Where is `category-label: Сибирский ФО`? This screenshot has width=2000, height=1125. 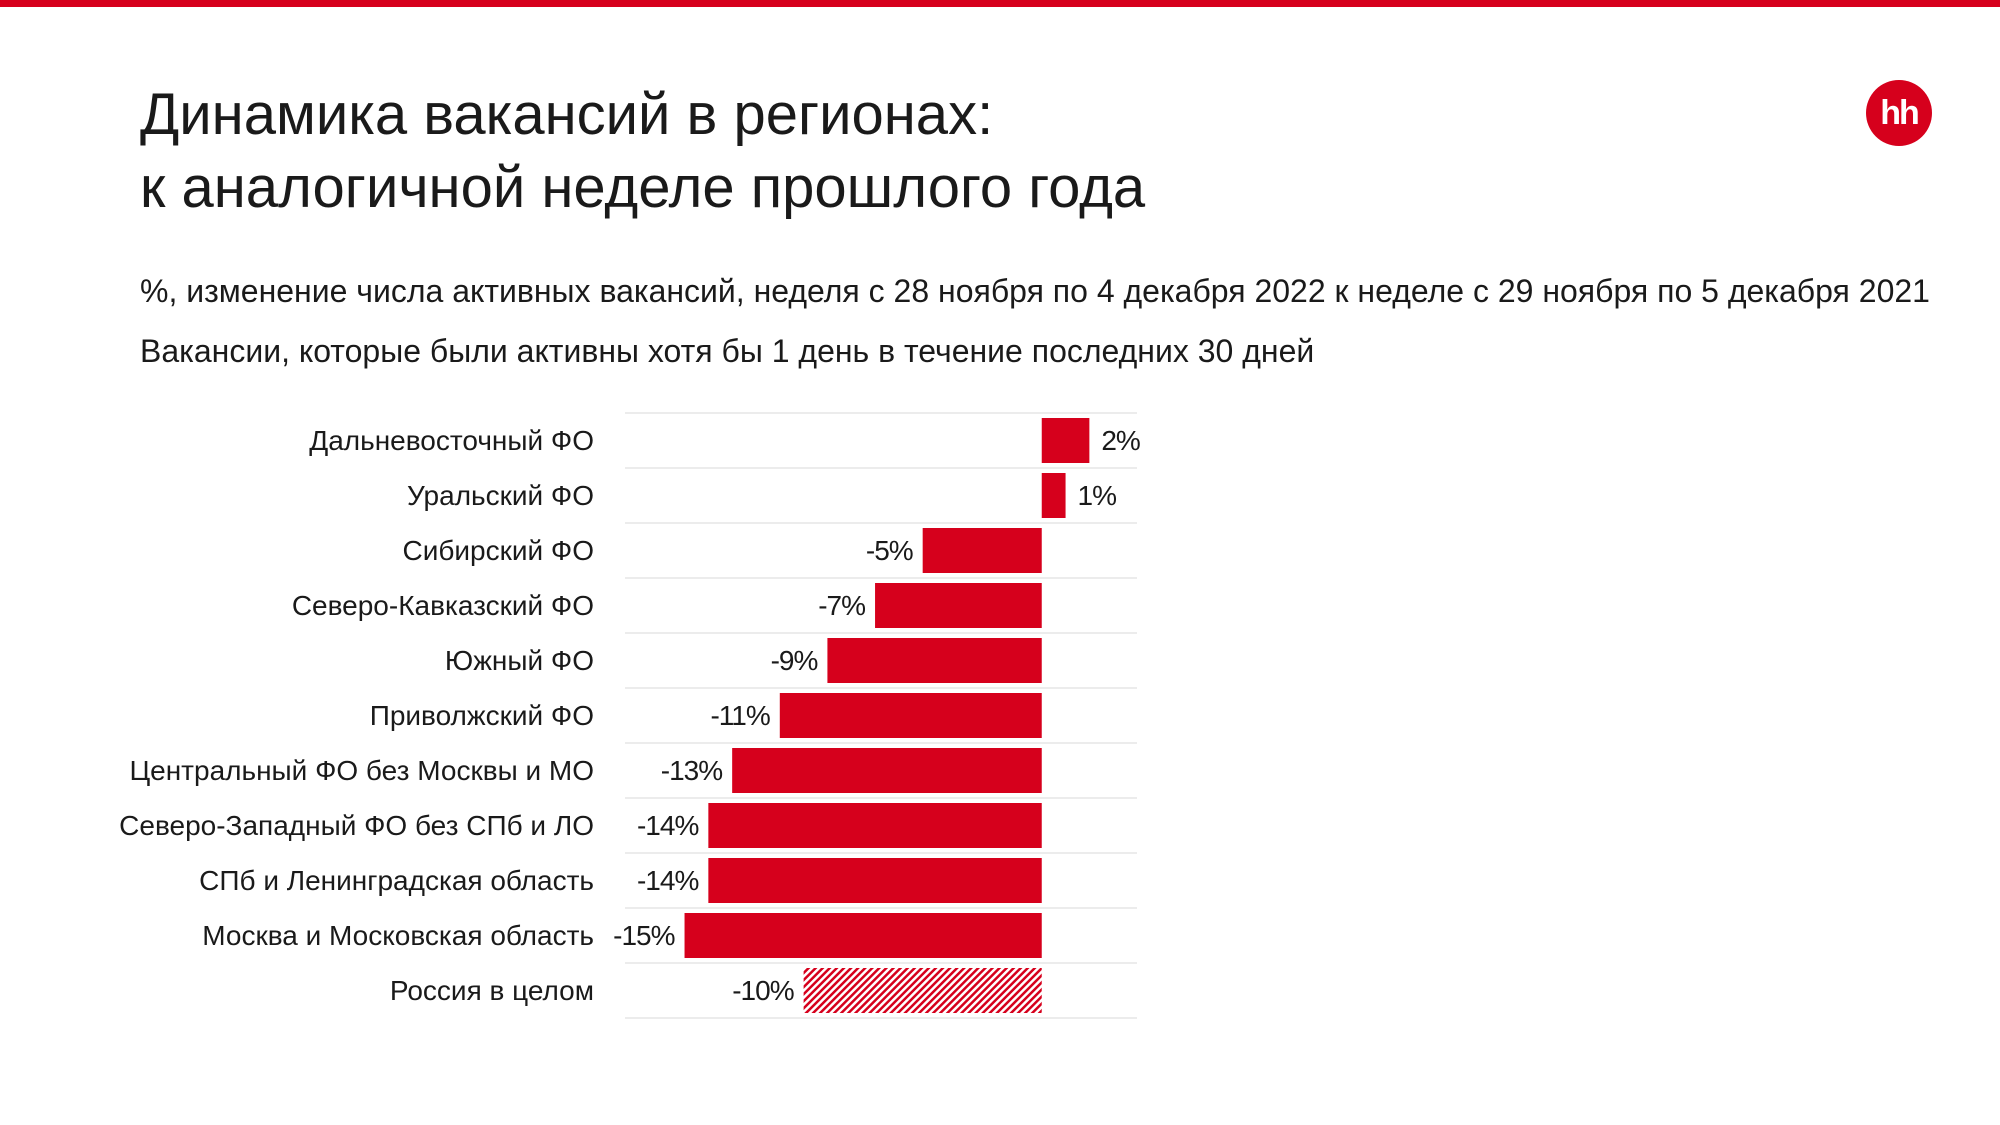 category-label: Сибирский ФО is located at coordinates (499, 550).